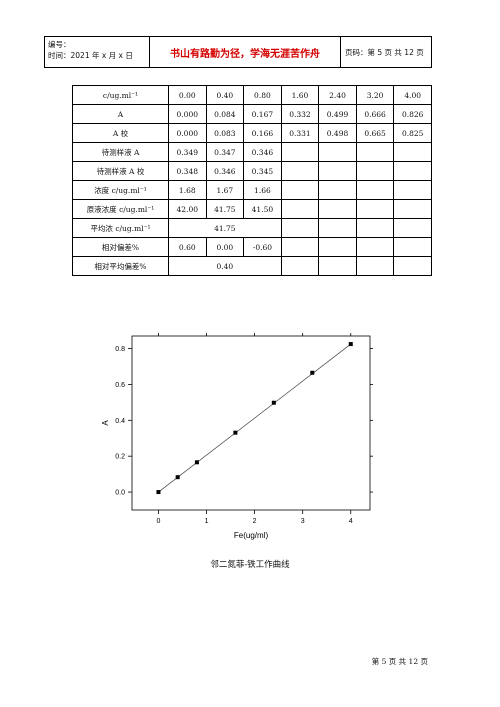  Describe the element at coordinates (262, 209) in the screenshot. I see `table-cell: 41.50` at that location.